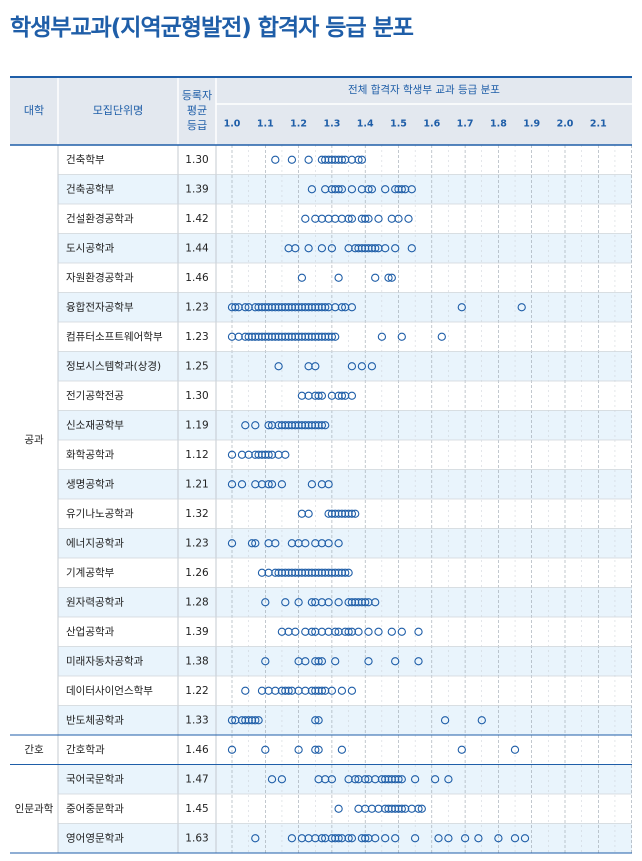  What do you see at coordinates (196, 661) in the screenshot?
I see `average-grade: 1.38` at bounding box center [196, 661].